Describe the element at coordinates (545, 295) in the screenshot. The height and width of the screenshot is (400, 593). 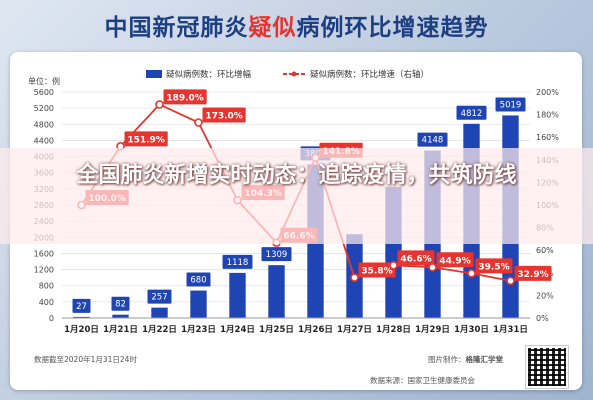
I see `y-right-tick-label: 20%` at that location.